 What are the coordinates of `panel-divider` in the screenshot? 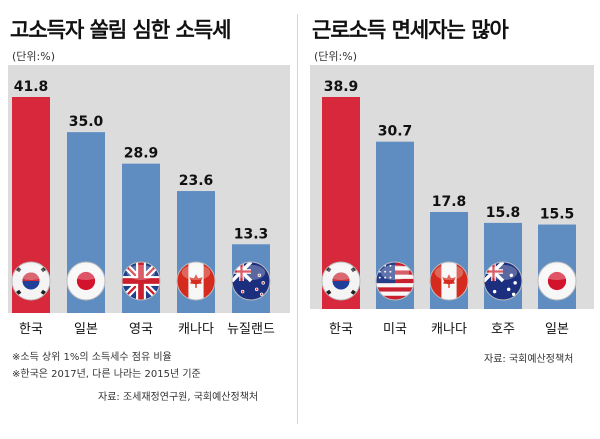 It's located at (297, 219).